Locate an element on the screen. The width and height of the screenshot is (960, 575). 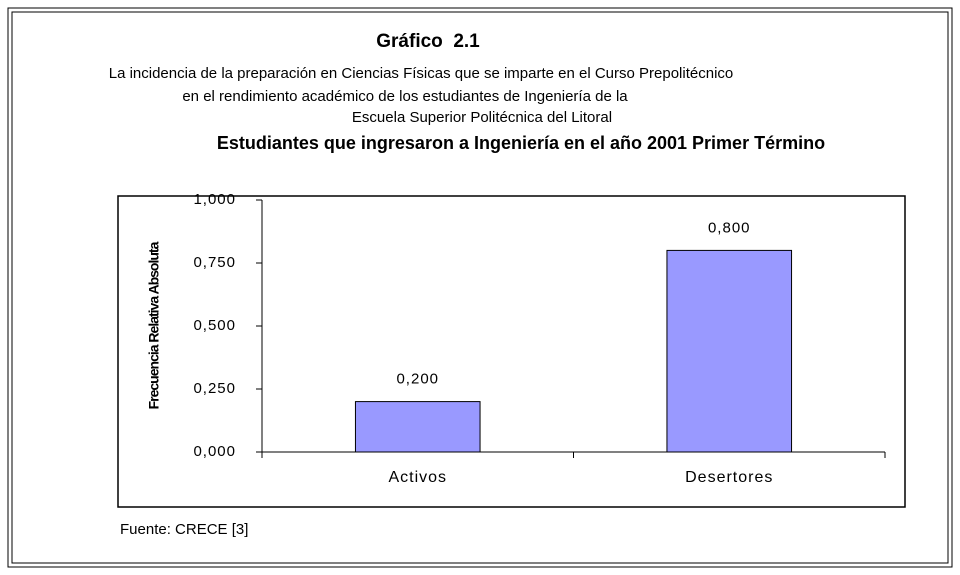
y-tick-label: 0,500 is located at coordinates (214, 325).